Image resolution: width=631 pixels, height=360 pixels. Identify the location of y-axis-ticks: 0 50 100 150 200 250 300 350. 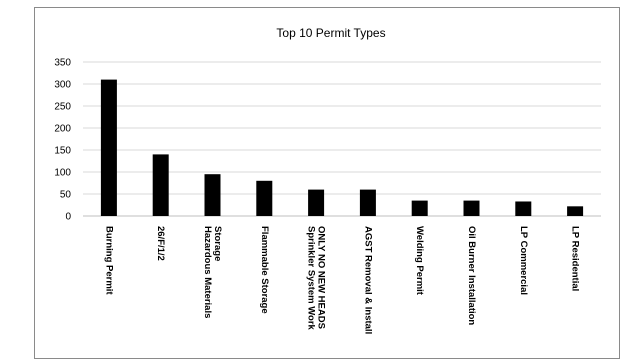
(62, 140).